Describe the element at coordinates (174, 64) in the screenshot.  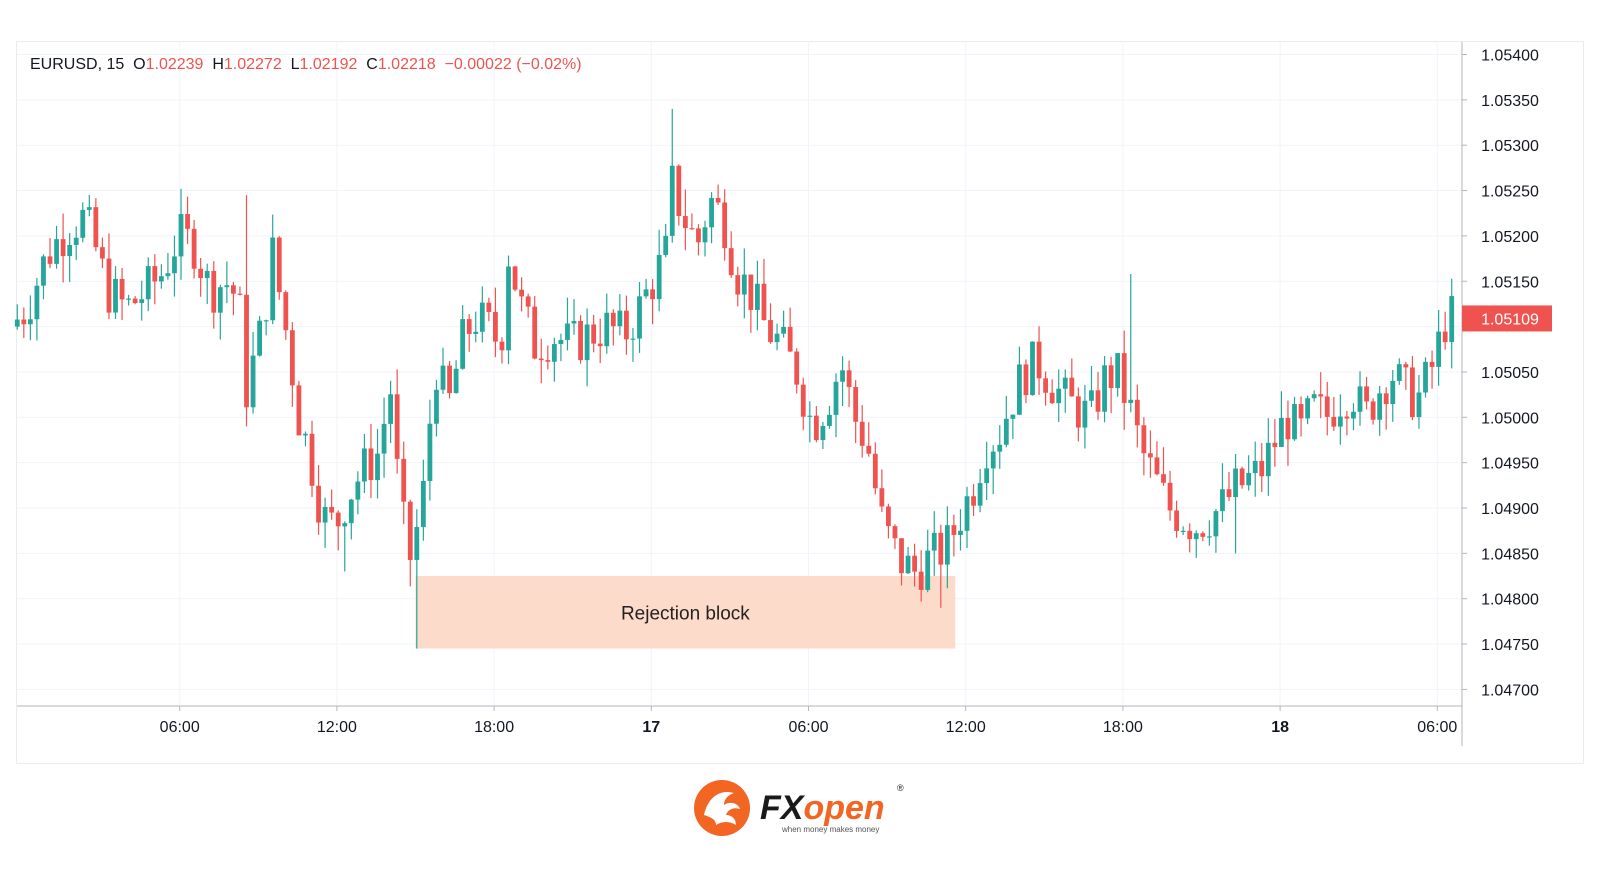
I see `legend-open-value: 1.02239` at that location.